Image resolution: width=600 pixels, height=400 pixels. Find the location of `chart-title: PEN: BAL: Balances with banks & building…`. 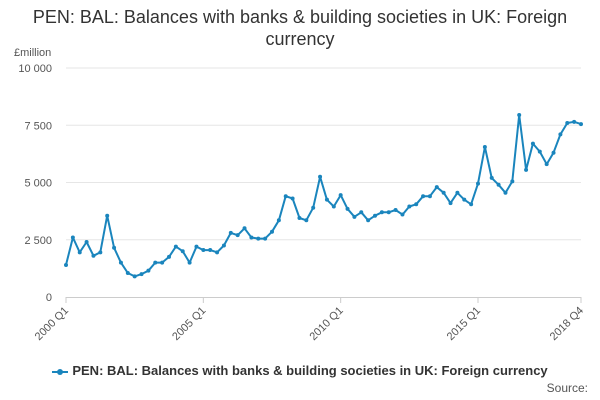

chart-title: PEN: BAL: Balances with banks & building… is located at coordinates (300, 28).